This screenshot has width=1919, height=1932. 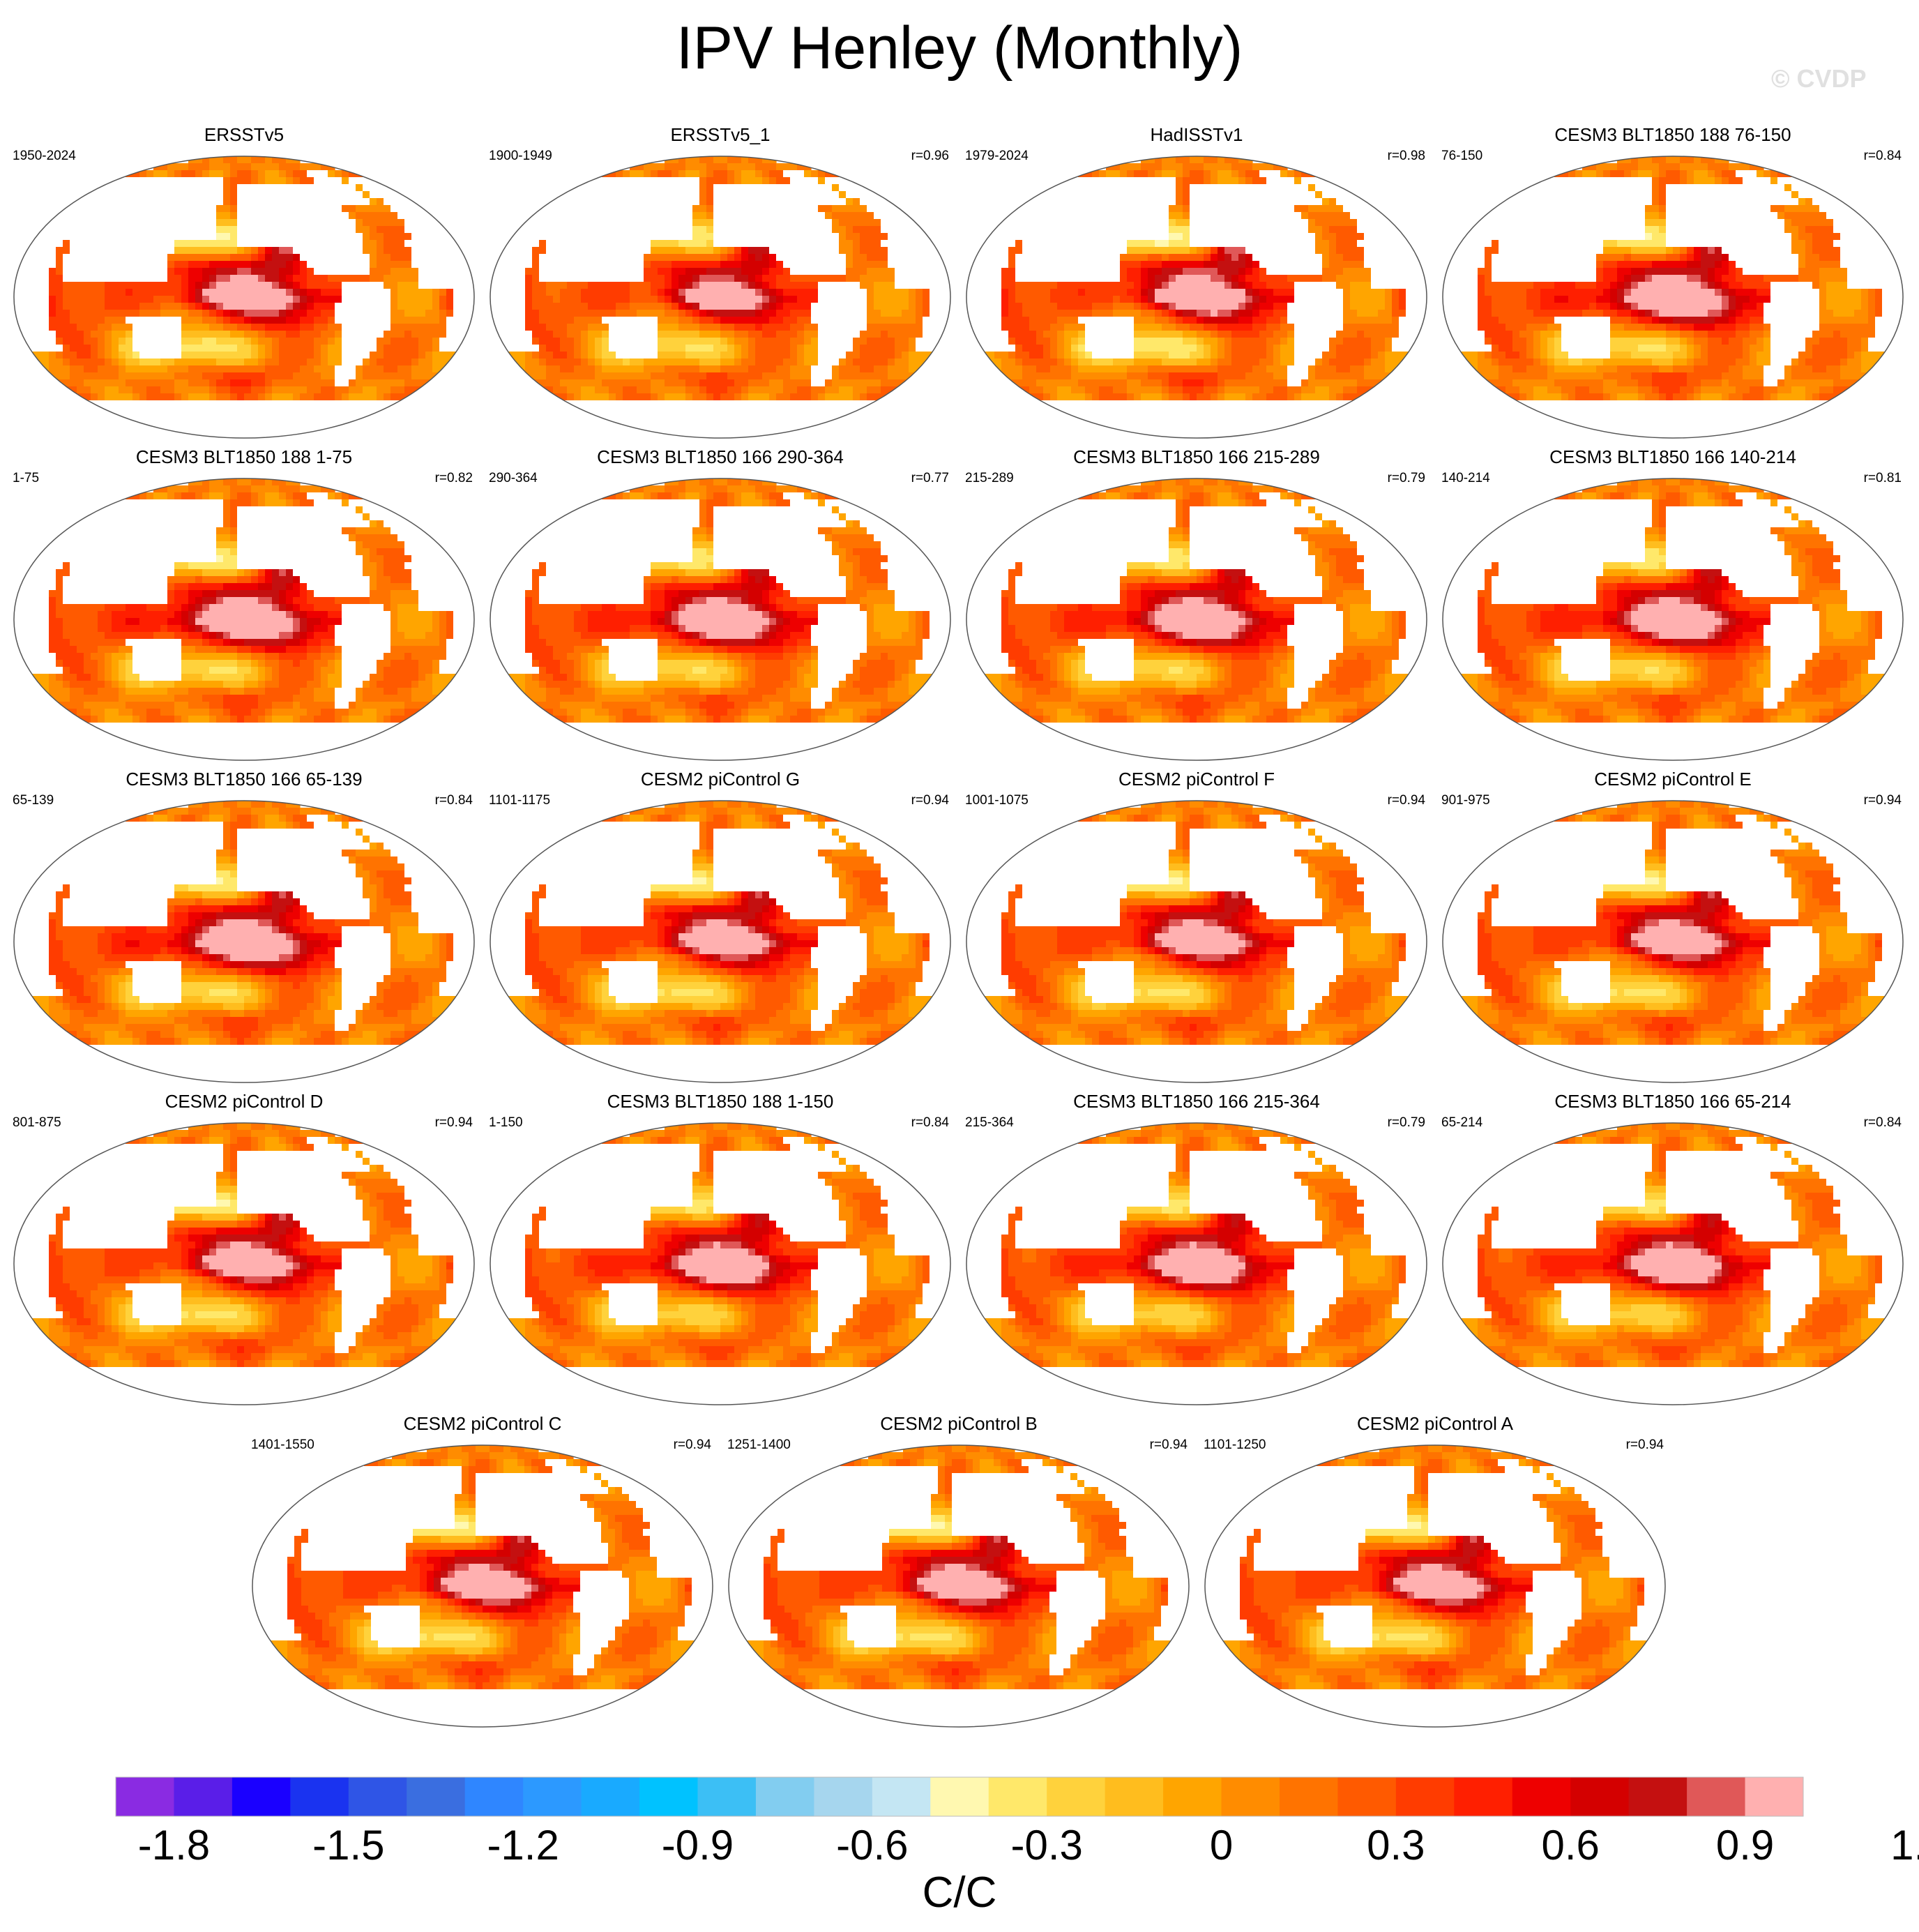 I want to click on map-panel: CESM2 piControl G 1101-1175 r=0.94, so click(x=720, y=928).